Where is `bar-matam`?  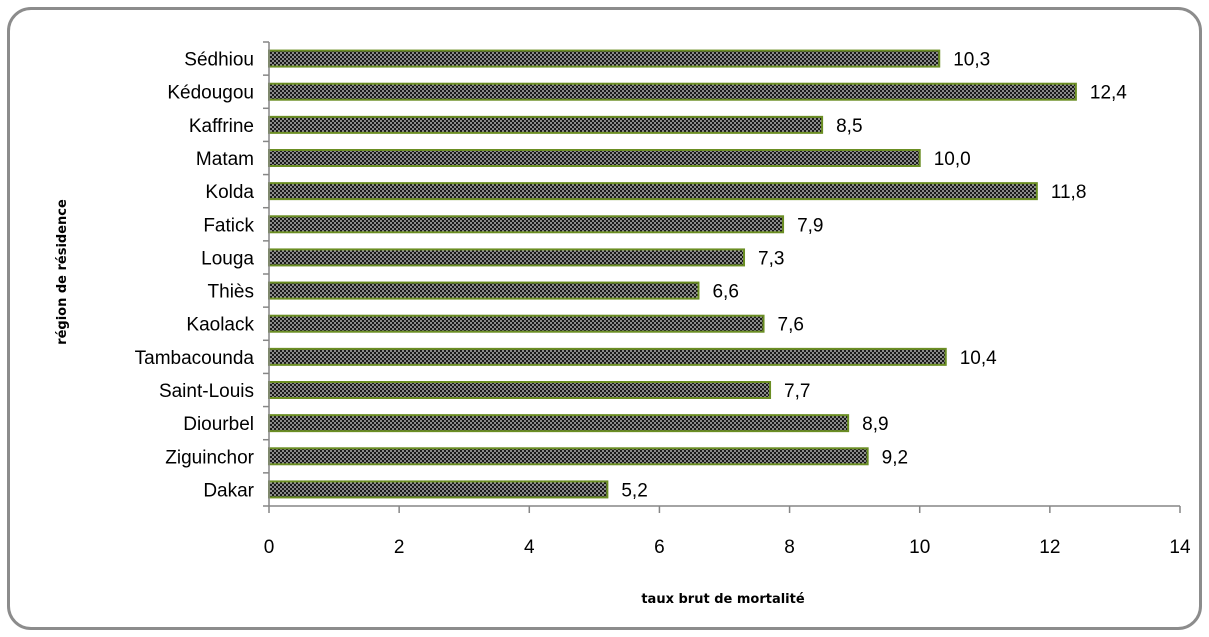 bar-matam is located at coordinates (594, 158).